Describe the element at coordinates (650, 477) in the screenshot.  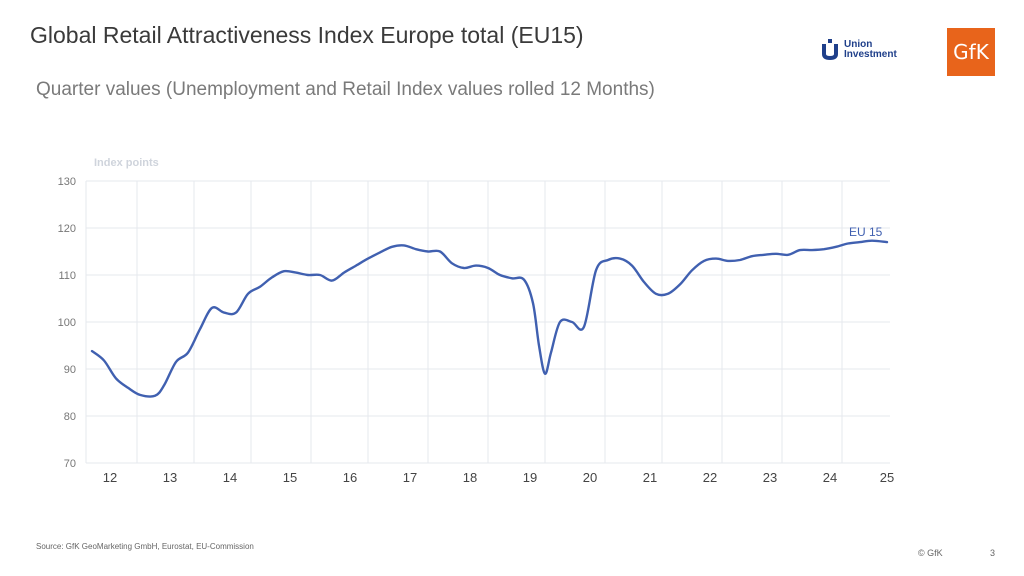
I see `x-tick-label: 21` at that location.